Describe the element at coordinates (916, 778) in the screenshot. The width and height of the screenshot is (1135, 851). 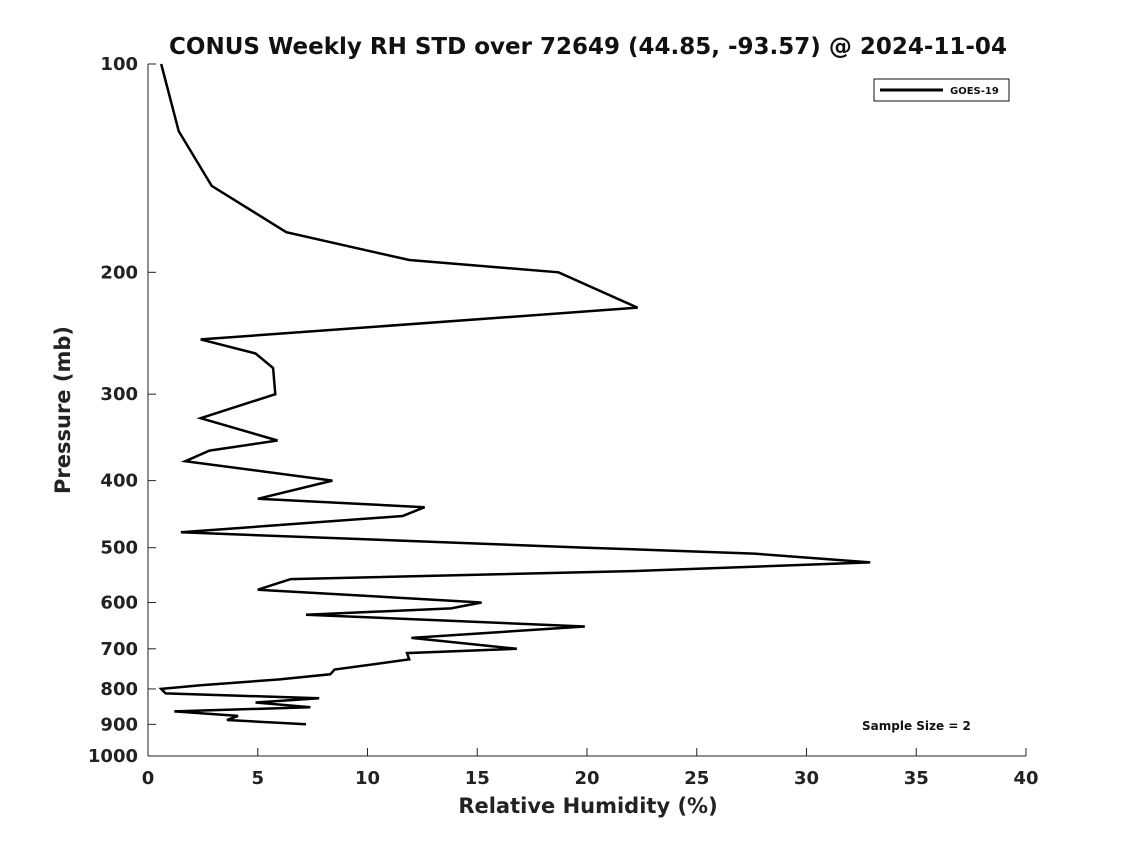
I see `x-tick-label: 35` at that location.